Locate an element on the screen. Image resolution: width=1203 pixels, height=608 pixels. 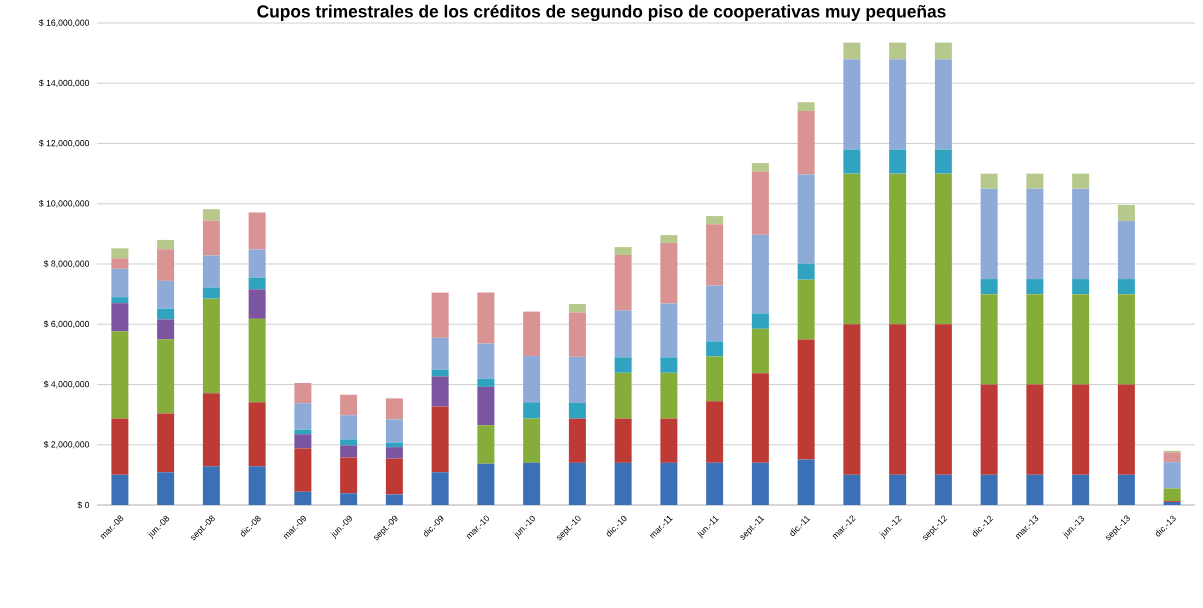
y-tick-label: $ 8,000,000 is located at coordinates (66, 264).